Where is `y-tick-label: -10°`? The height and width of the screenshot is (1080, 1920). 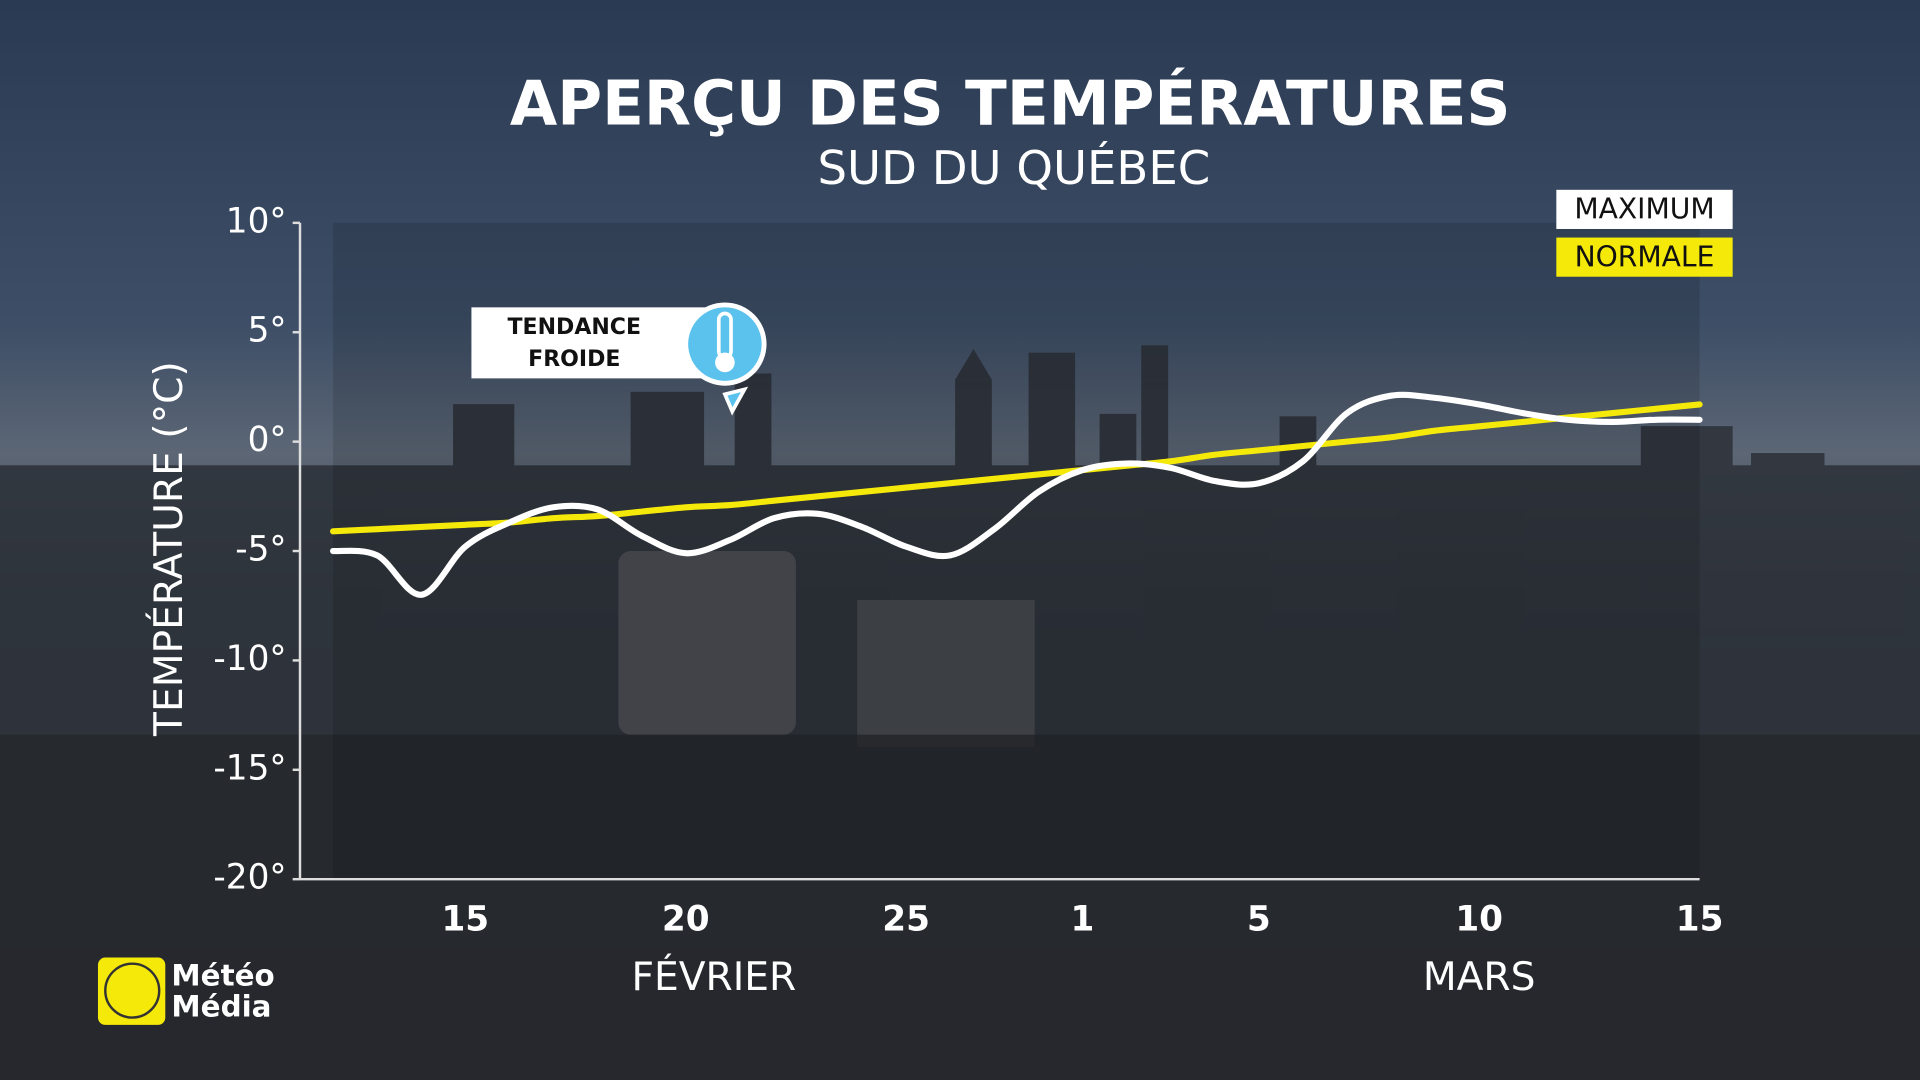 y-tick-label: -10° is located at coordinates (249, 659).